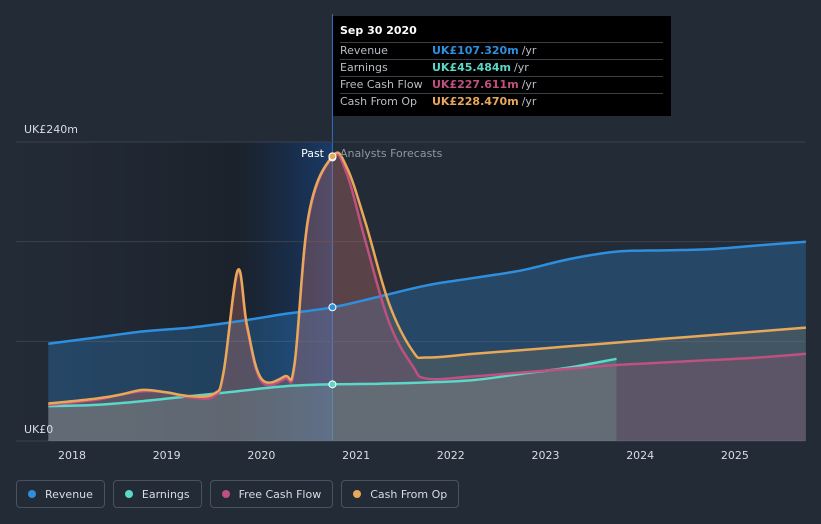 The image size is (821, 524). What do you see at coordinates (313, 153) in the screenshot?
I see `past-label: Past` at bounding box center [313, 153].